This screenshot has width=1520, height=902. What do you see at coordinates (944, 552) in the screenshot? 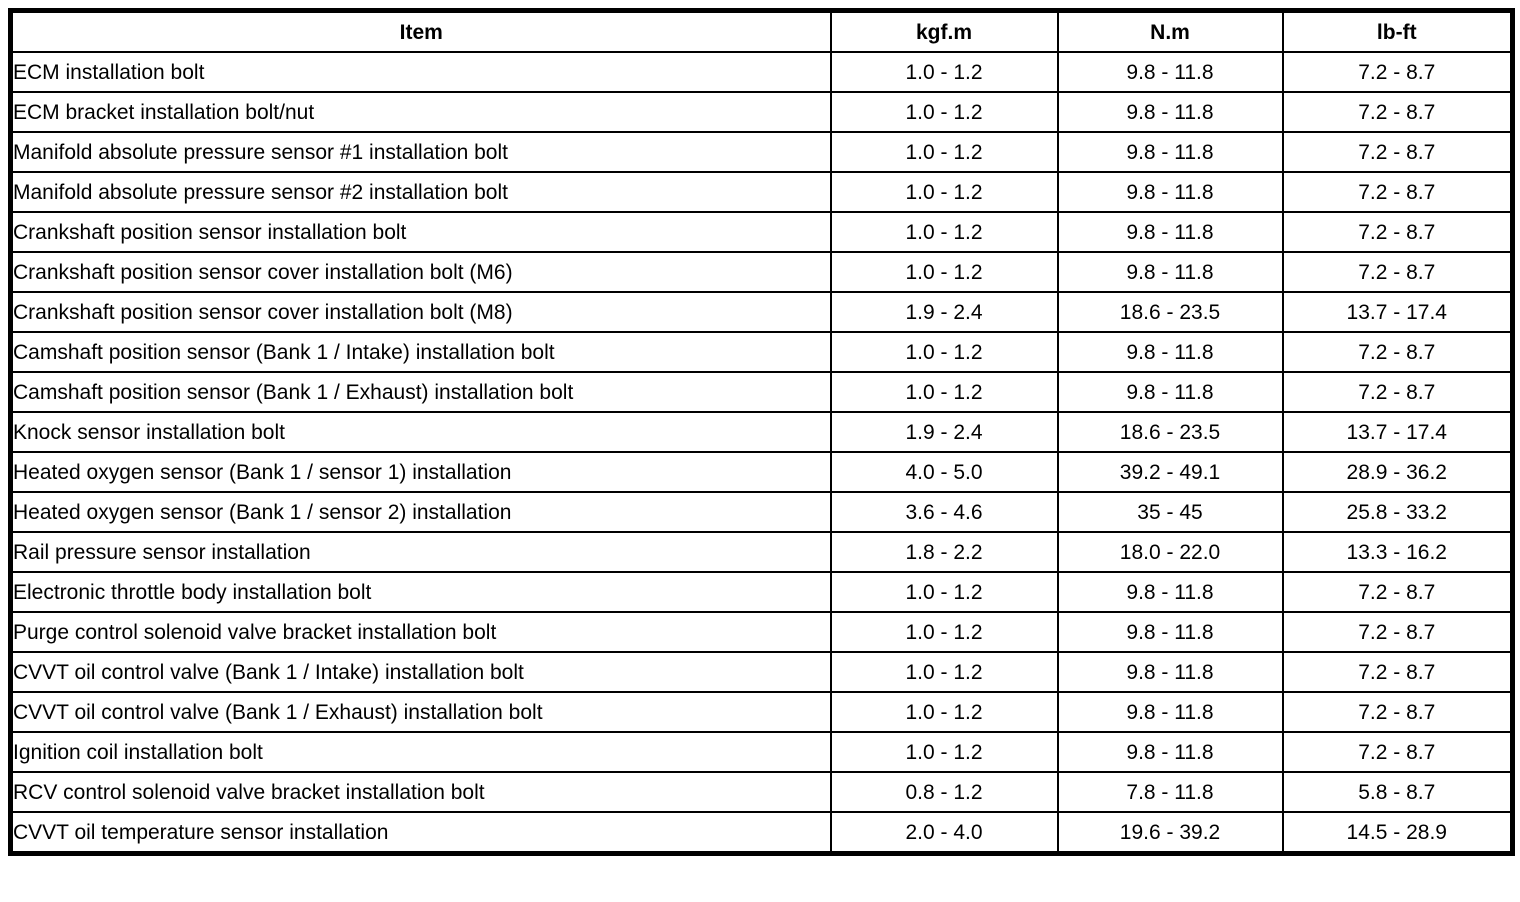
I see `kgfm-value-cell: 1.8 - 2.2` at bounding box center [944, 552].